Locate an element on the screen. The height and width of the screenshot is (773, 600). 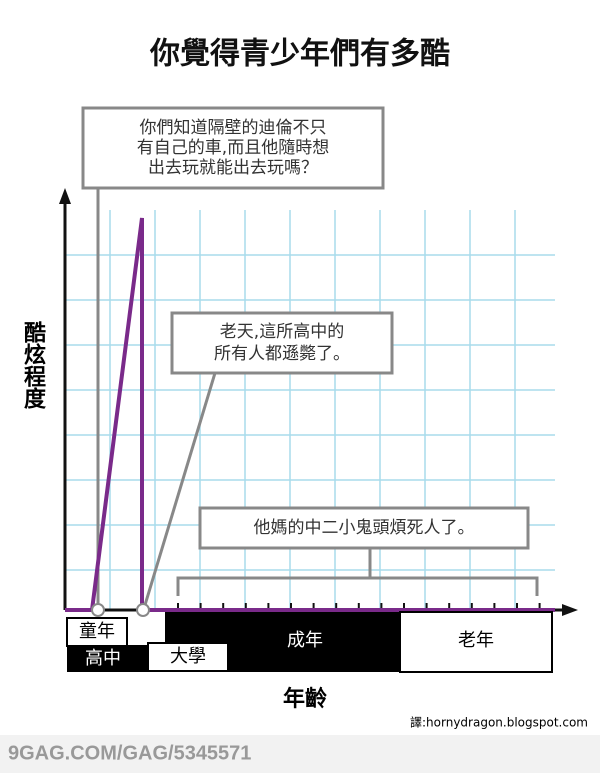
footer: 9GAG.COM/GAG/5345571 is located at coordinates (129, 753).